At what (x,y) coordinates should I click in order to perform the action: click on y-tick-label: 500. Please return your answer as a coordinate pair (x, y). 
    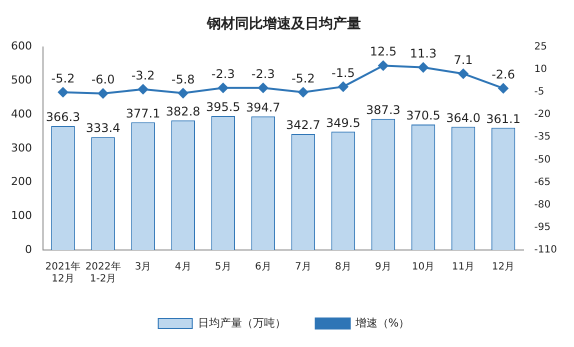
    Looking at the image, I should click on (21, 80).